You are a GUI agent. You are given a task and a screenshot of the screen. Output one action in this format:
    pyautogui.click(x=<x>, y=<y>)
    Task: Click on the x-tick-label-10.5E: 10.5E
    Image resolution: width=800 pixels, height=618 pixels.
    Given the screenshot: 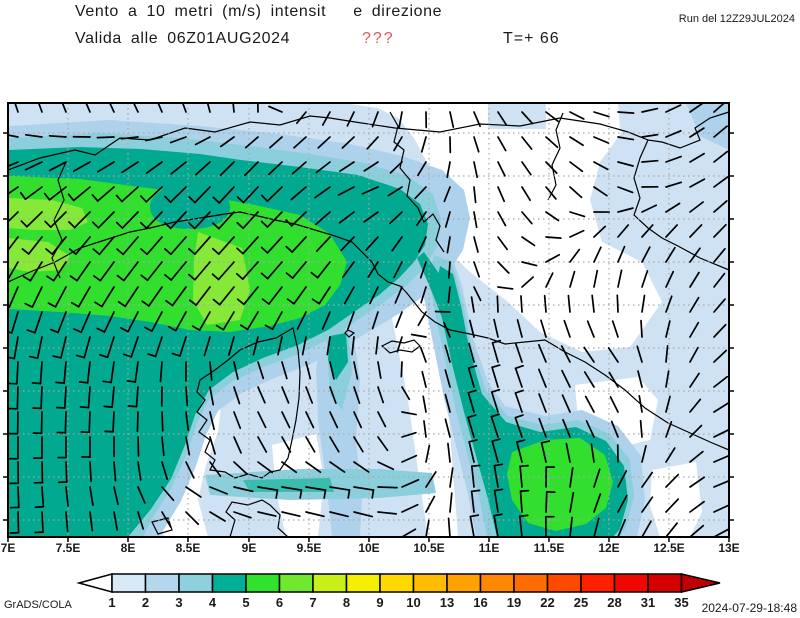 What is the action you would take?
    pyautogui.click(x=429, y=548)
    